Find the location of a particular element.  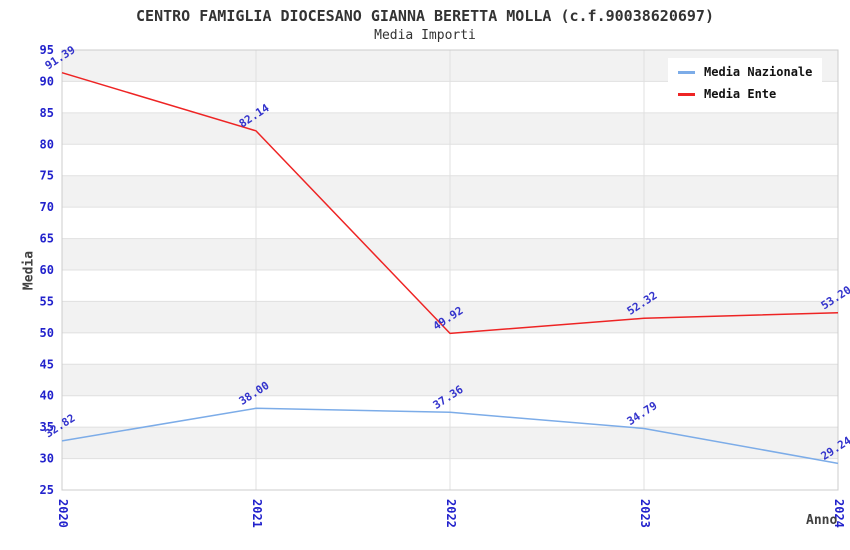

chart-subtitle: Media Importi is located at coordinates (425, 35).